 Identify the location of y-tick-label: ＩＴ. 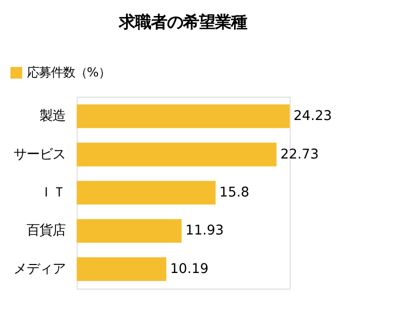
(53, 193).